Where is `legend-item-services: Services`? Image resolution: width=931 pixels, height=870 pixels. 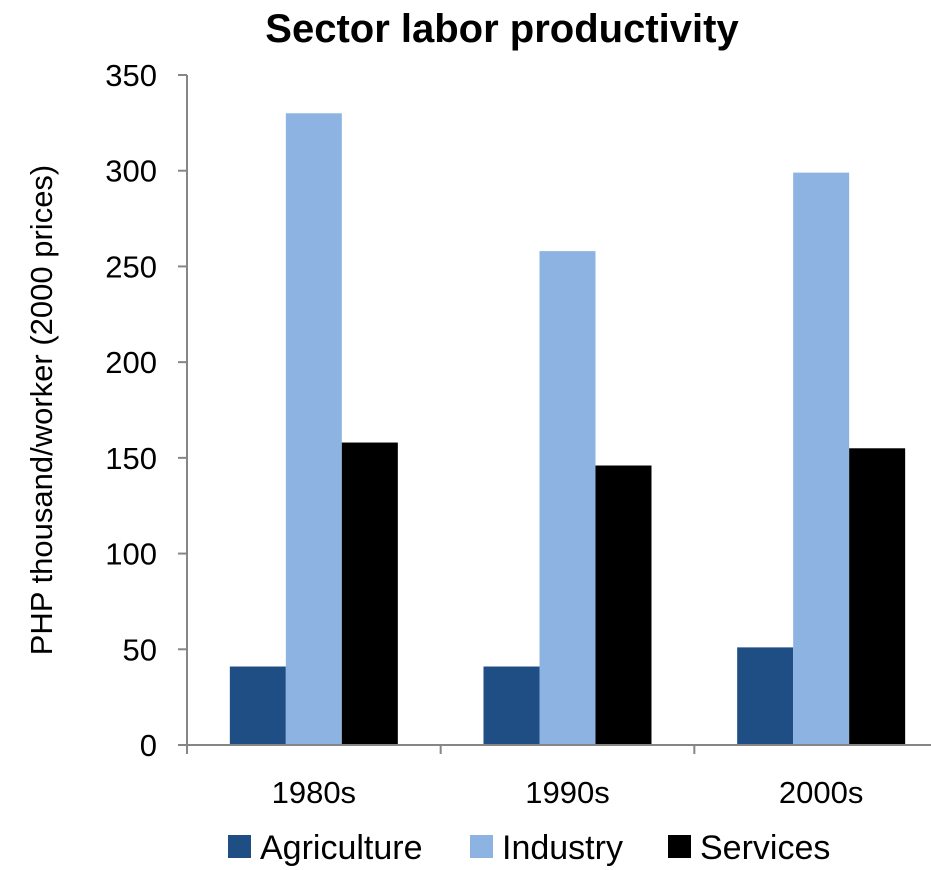 legend-item-services: Services is located at coordinates (749, 848).